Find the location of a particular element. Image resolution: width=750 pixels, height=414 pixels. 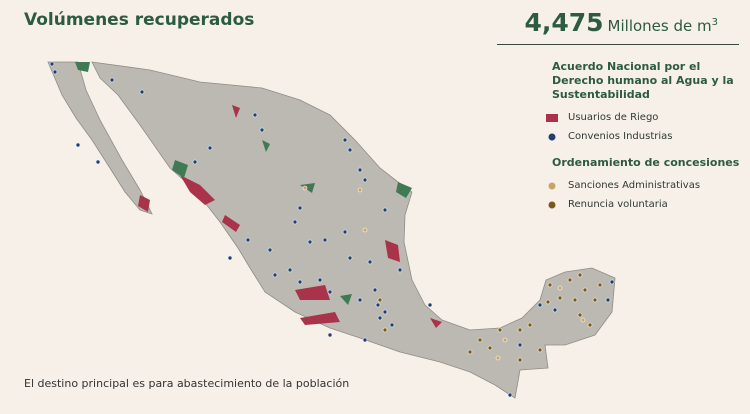

legend-group-title: Ordenamiento de concesiones is located at coordinates (646, 162).